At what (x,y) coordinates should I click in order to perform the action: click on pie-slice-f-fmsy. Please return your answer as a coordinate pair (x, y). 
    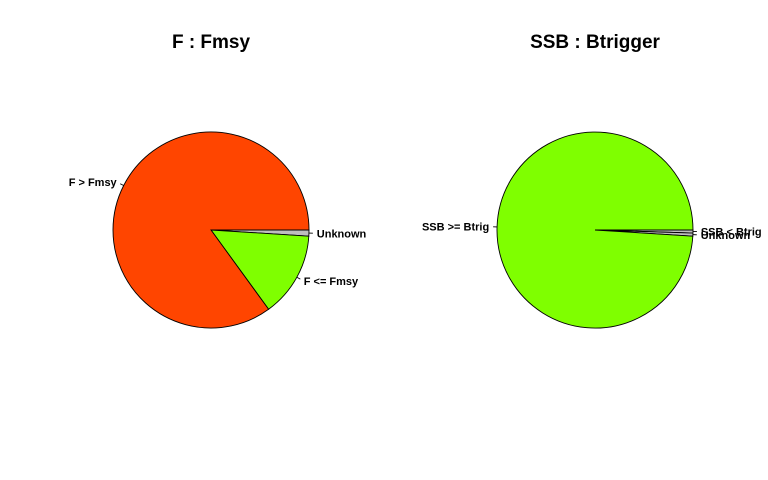
    Looking at the image, I should click on (260, 269).